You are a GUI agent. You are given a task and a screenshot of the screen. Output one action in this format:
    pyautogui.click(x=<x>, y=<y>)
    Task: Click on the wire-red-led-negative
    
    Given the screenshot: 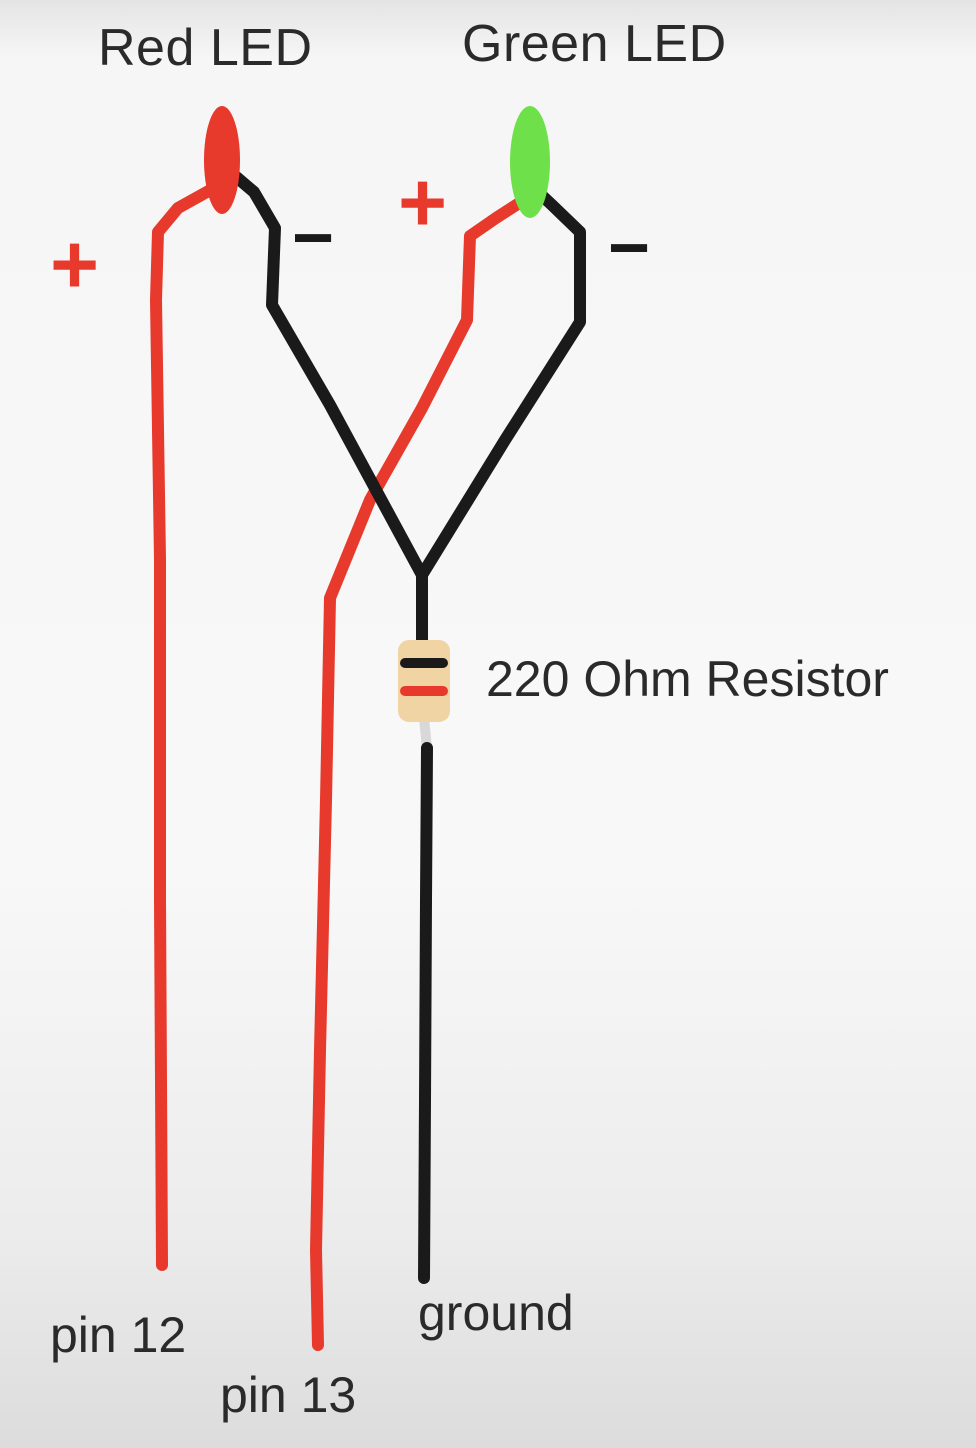 What is the action you would take?
    pyautogui.click(x=328, y=375)
    